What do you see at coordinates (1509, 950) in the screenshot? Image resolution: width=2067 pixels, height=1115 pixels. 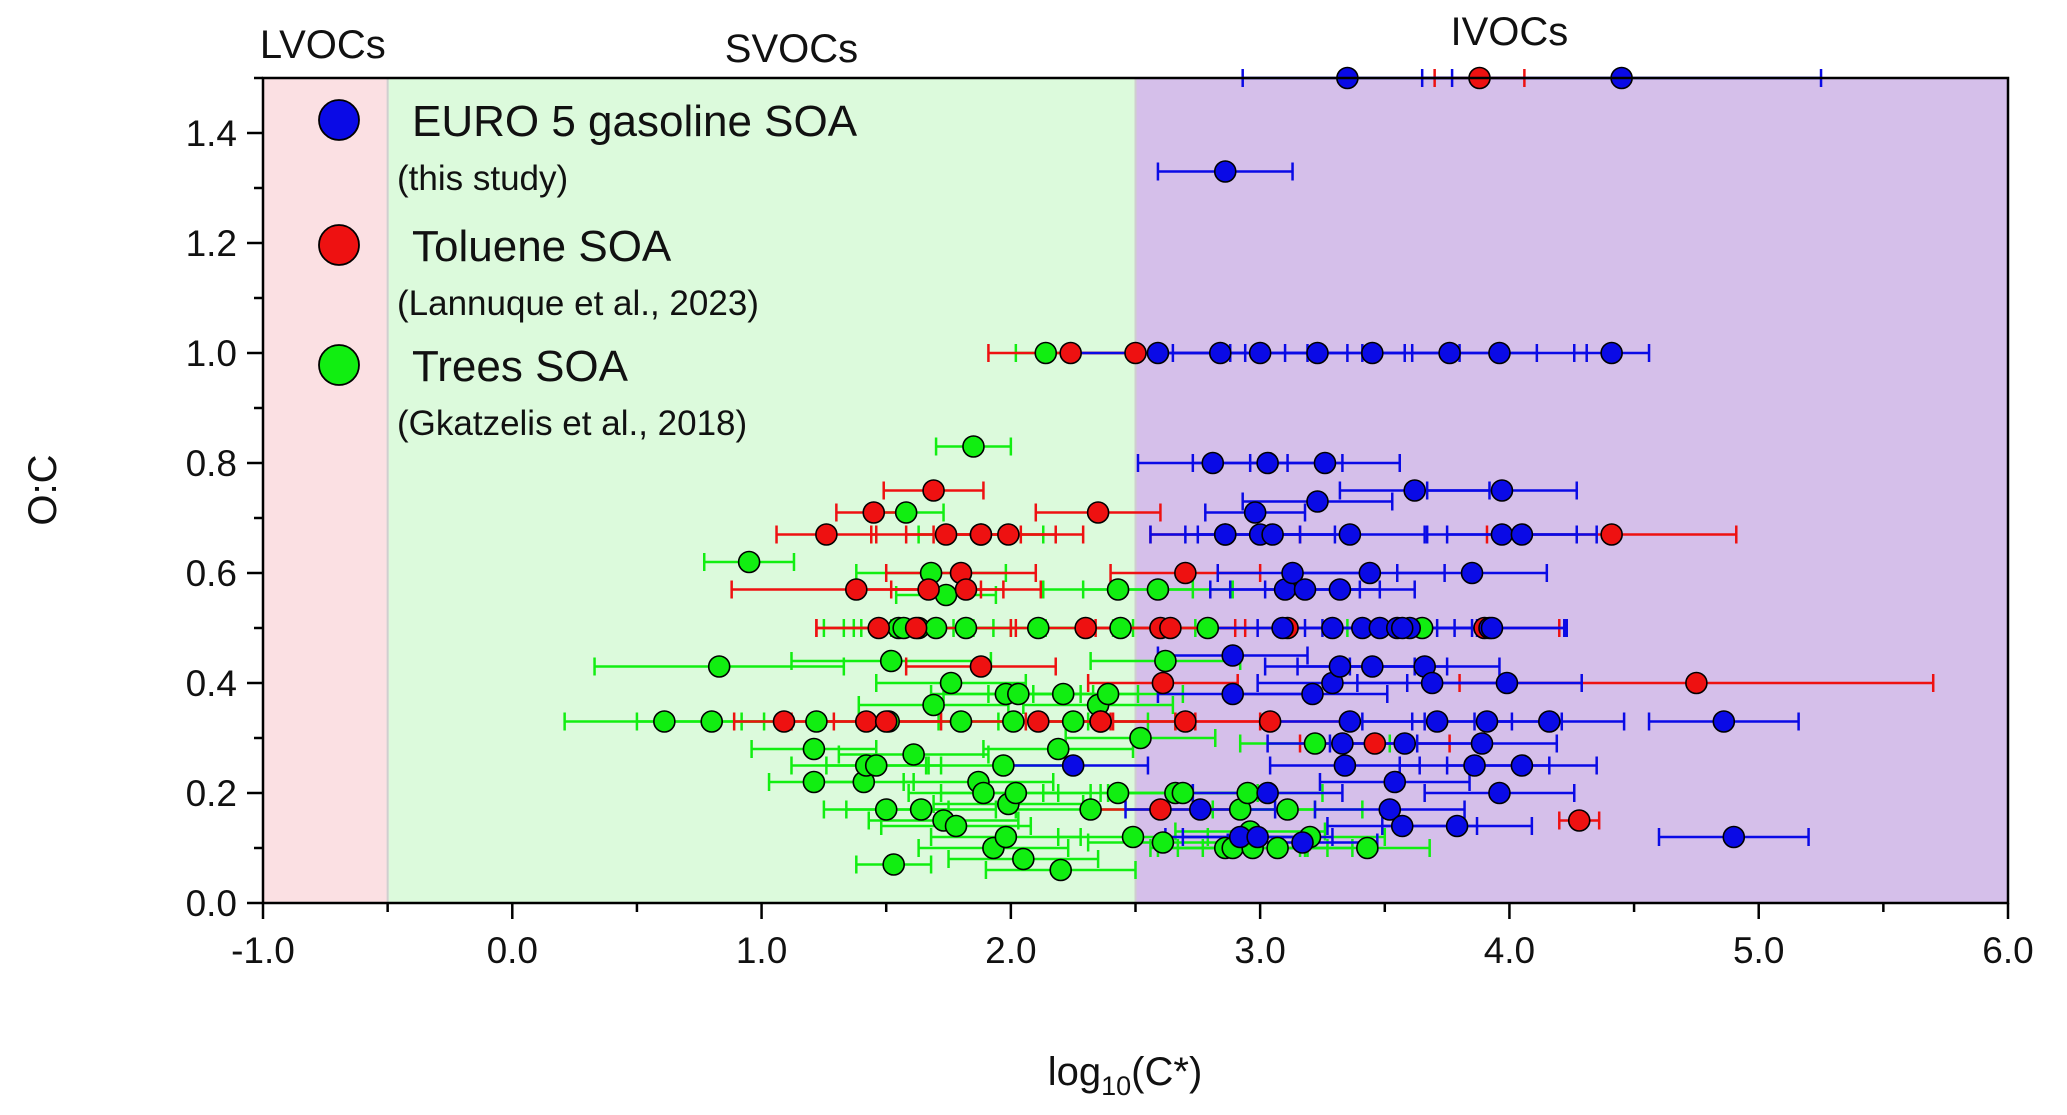 I see `x-tick-label: 4.0` at bounding box center [1509, 950].